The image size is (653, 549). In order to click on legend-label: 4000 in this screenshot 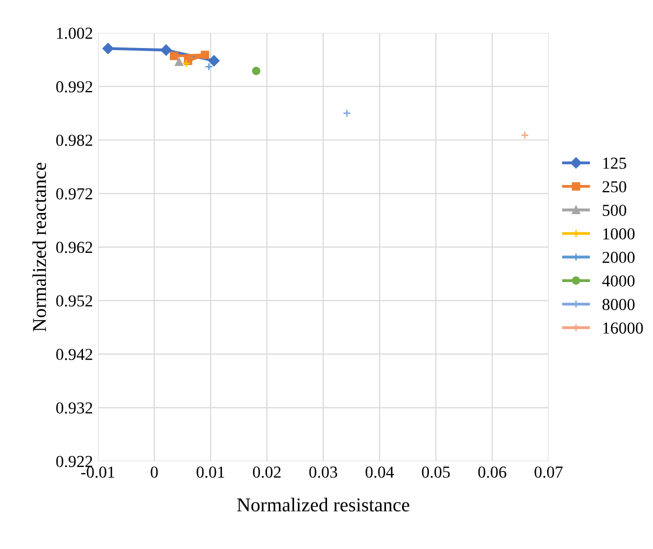, I will do `click(618, 281)`.